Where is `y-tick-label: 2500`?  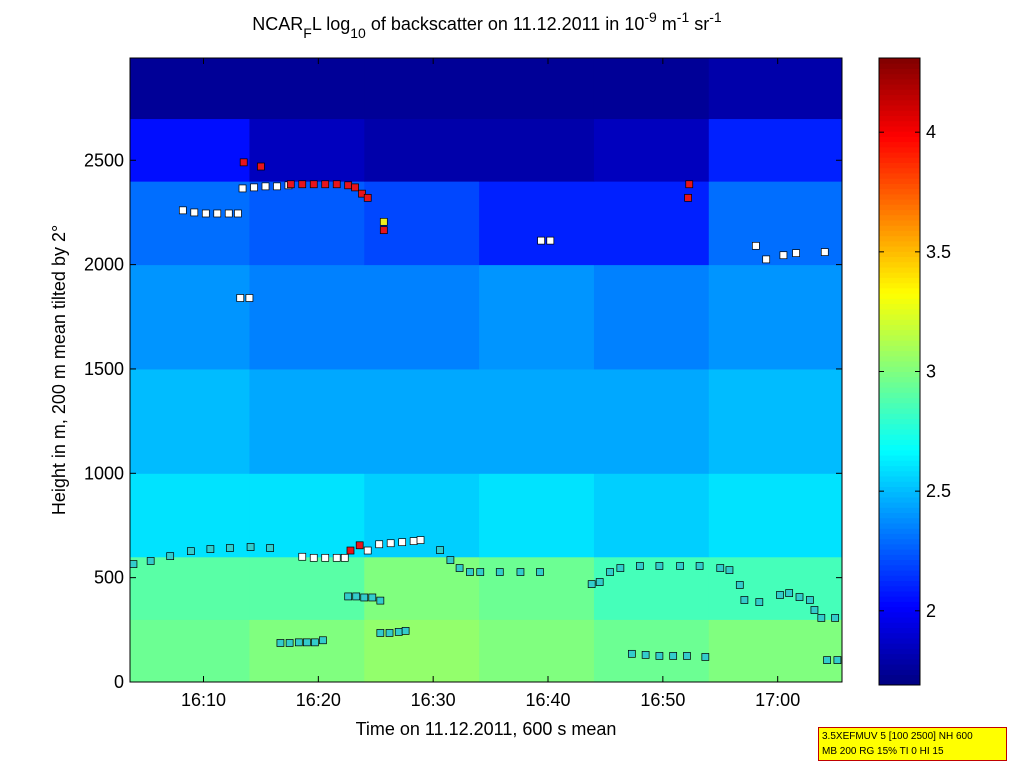 y-tick-label: 2500 is located at coordinates (104, 160).